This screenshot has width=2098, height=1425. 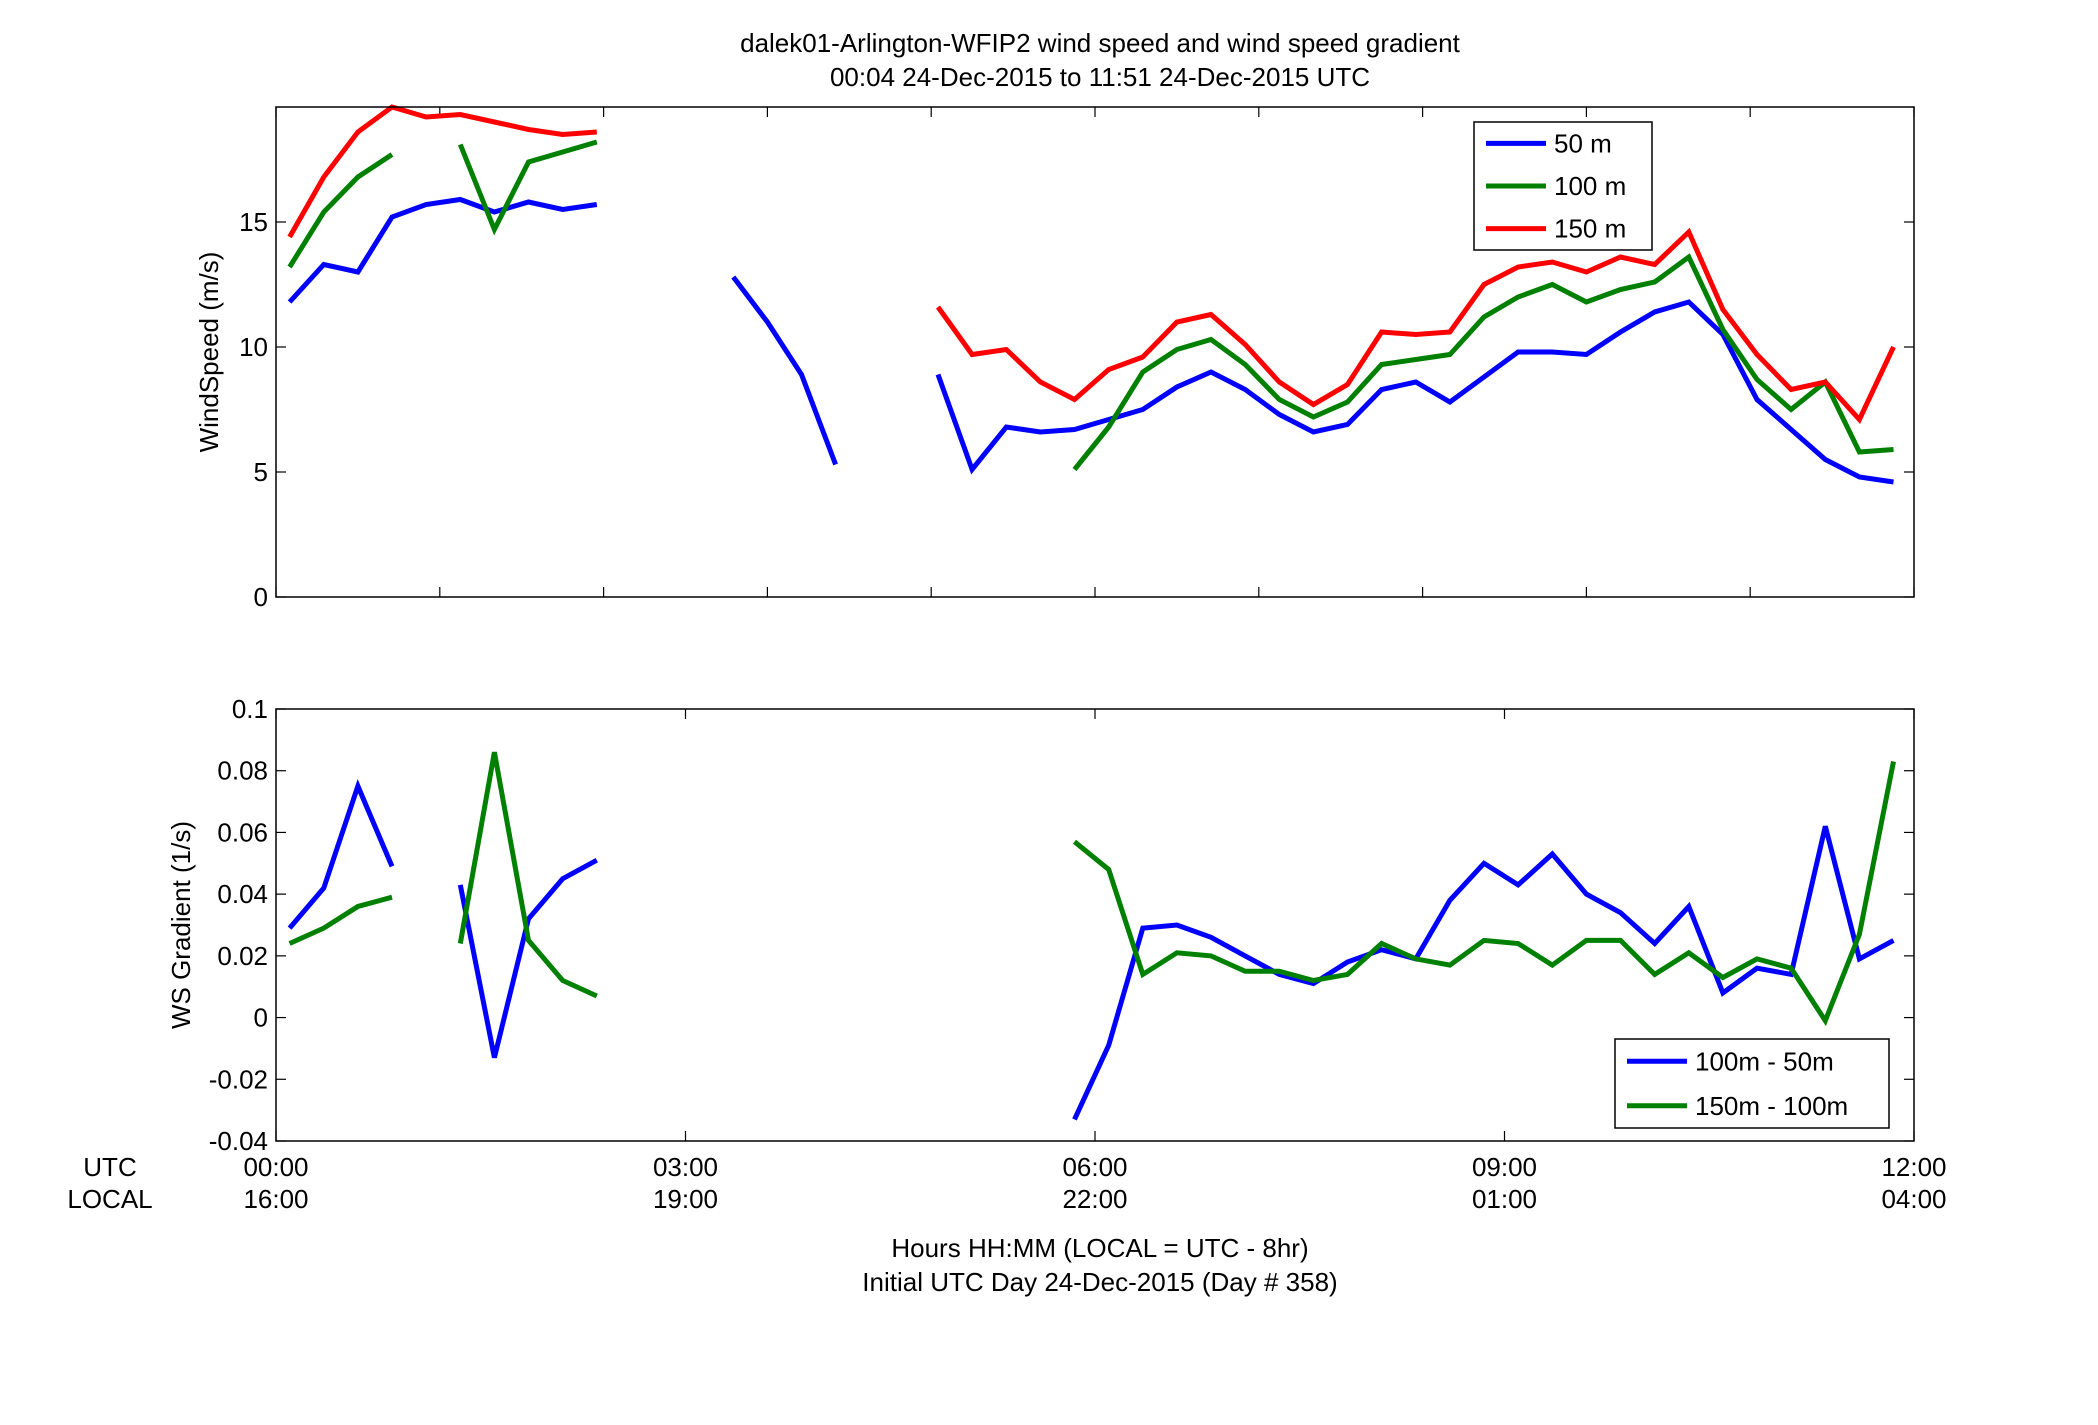 I want to click on legend: 50 m 100 m 150 m, so click(x=1563, y=186).